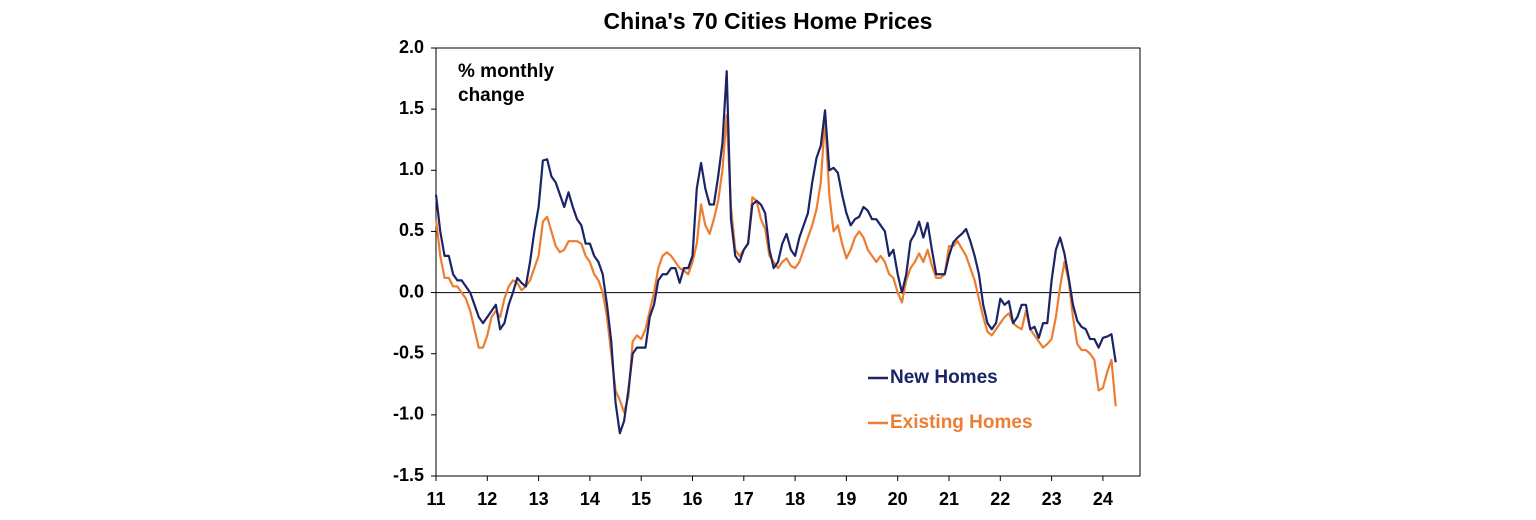 Image resolution: width=1536 pixels, height=520 pixels. Describe the element at coordinates (411, 230) in the screenshot. I see `y-tick-label: 0.5` at that location.